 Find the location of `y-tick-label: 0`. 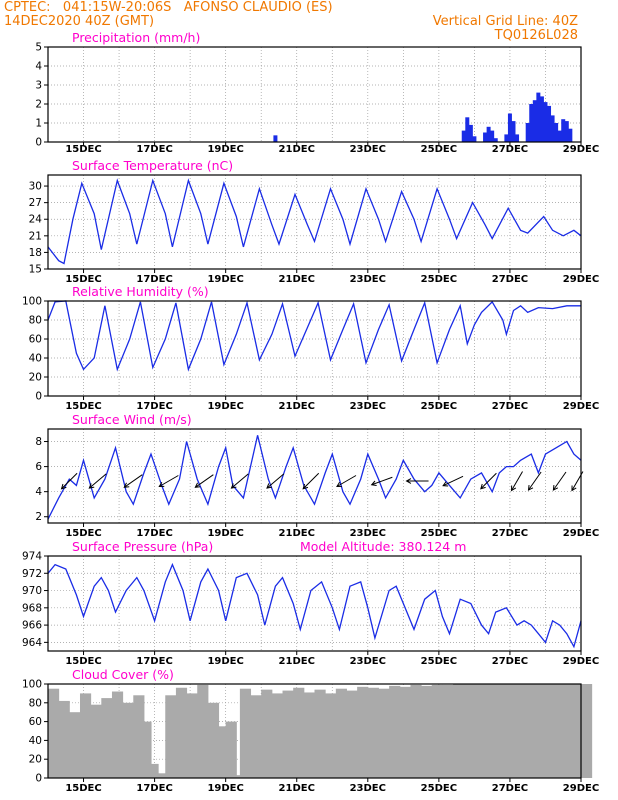

y-tick-label: 0 is located at coordinates (38, 397).